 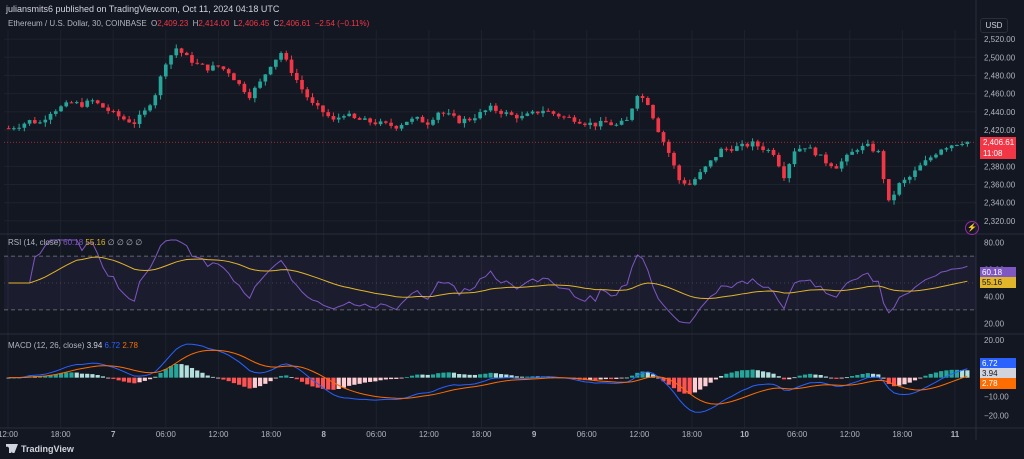 What do you see at coordinates (34, 242) in the screenshot?
I see `rsi-label: RSI (14, close)` at bounding box center [34, 242].